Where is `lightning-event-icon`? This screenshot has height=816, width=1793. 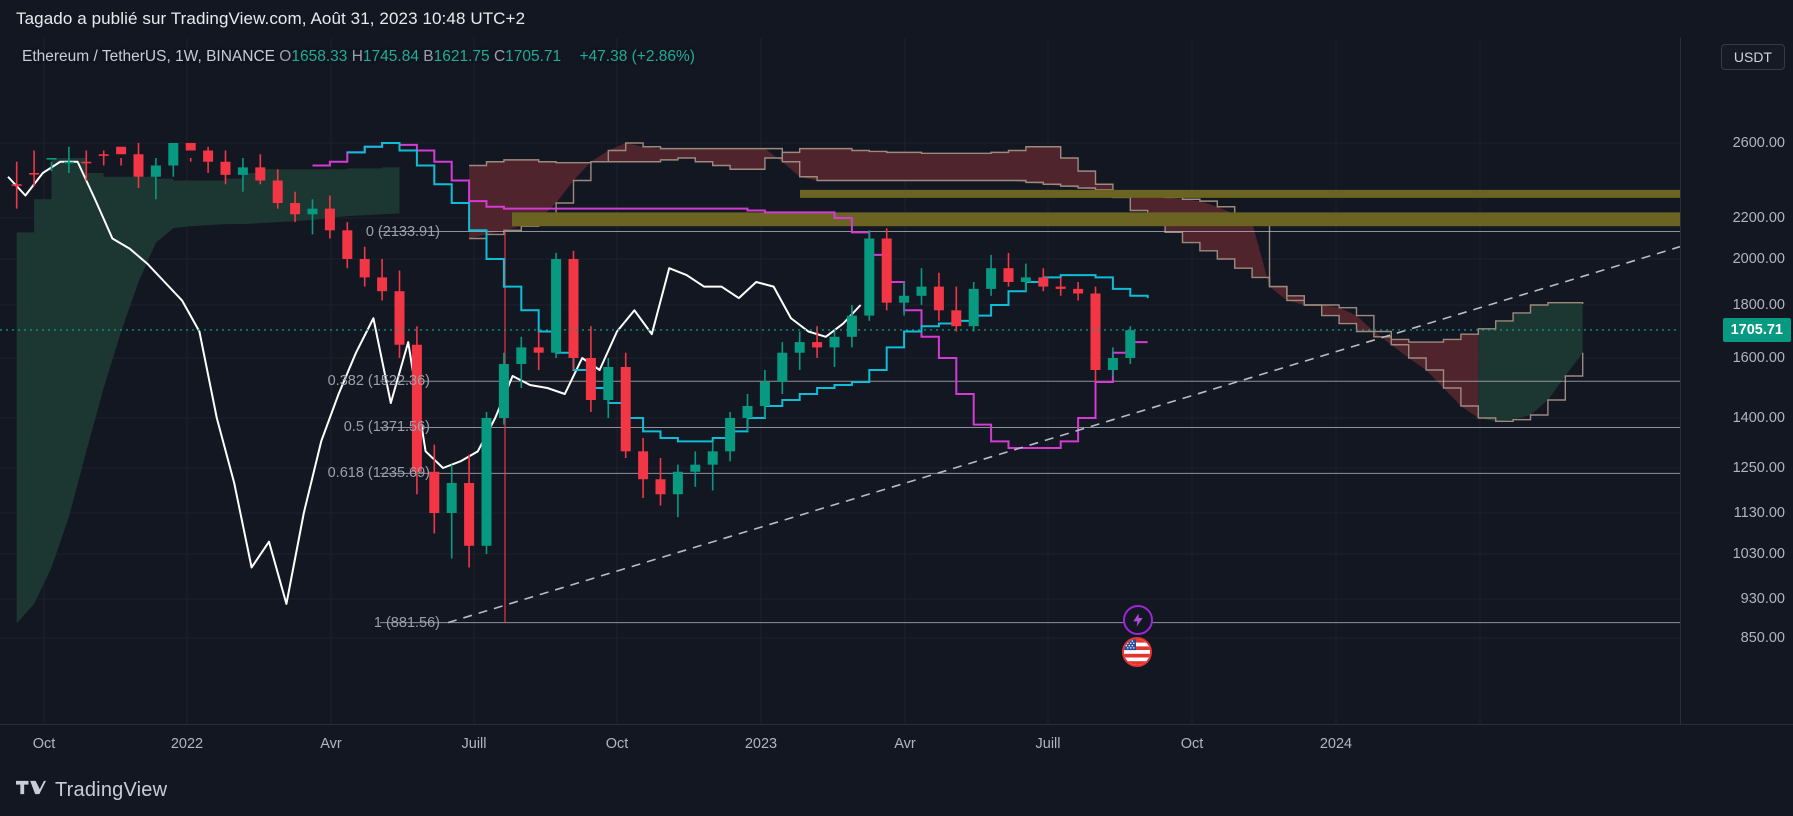
lightning-event-icon is located at coordinates (1138, 620).